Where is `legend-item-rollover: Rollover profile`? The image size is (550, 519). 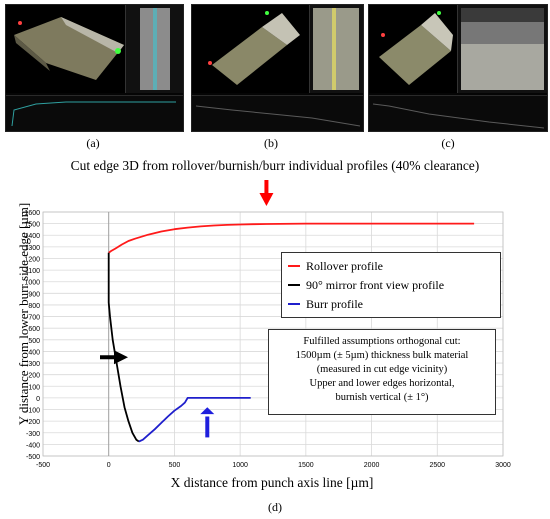
legend-item-rollover: Rollover profile is located at coordinates (335, 266).